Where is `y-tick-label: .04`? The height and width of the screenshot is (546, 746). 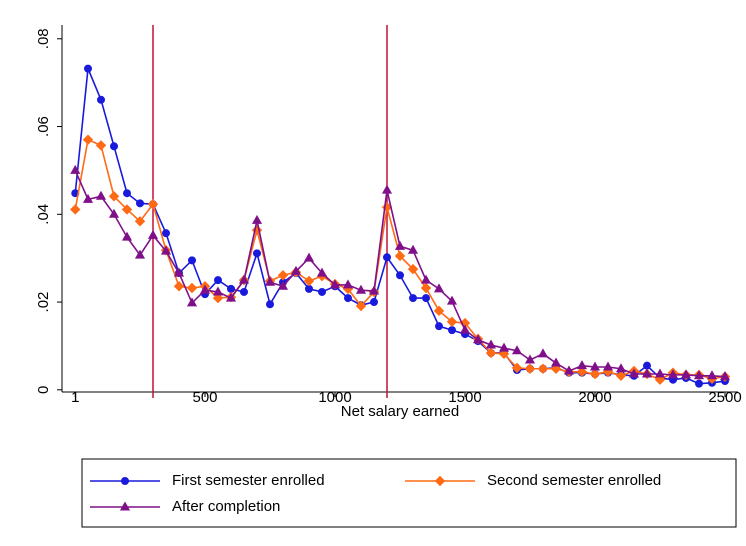
y-tick-label: .04 is located at coordinates (43, 214).